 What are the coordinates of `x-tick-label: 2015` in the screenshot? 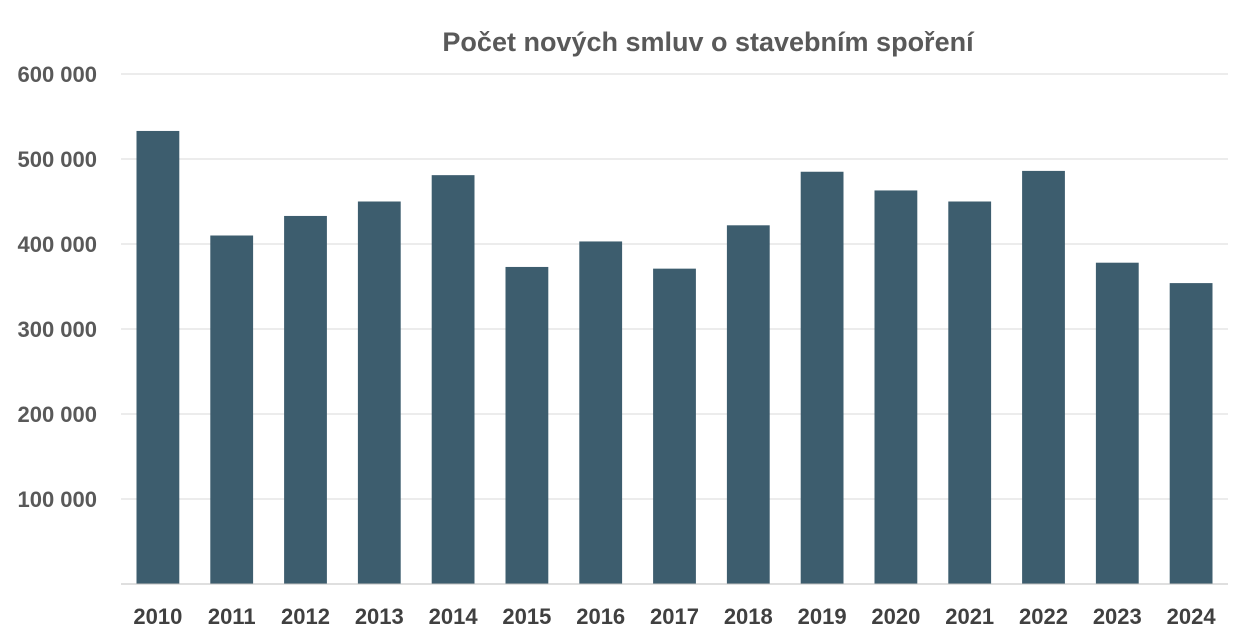 It's located at (526, 616).